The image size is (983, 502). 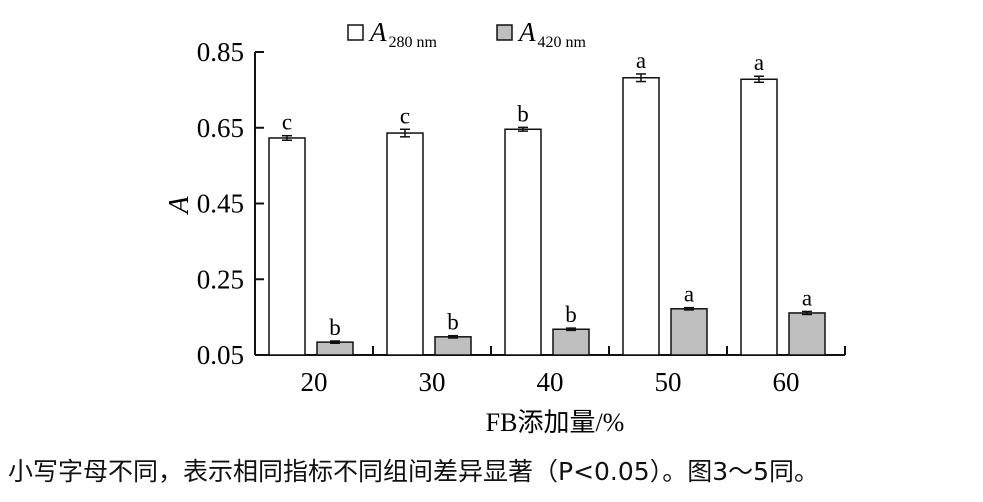 I want to click on x-tick-label: 30, so click(x=432, y=382).